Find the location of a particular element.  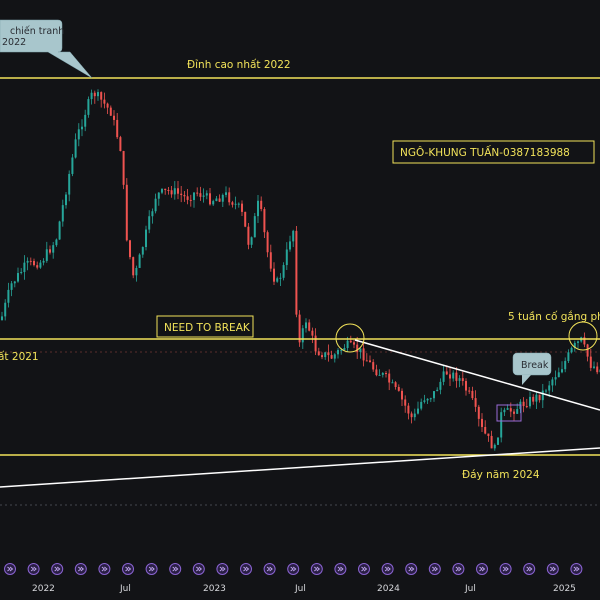

signature-box: NGÔ-KHUNG TUẤN-0387183988 is located at coordinates (493, 152).